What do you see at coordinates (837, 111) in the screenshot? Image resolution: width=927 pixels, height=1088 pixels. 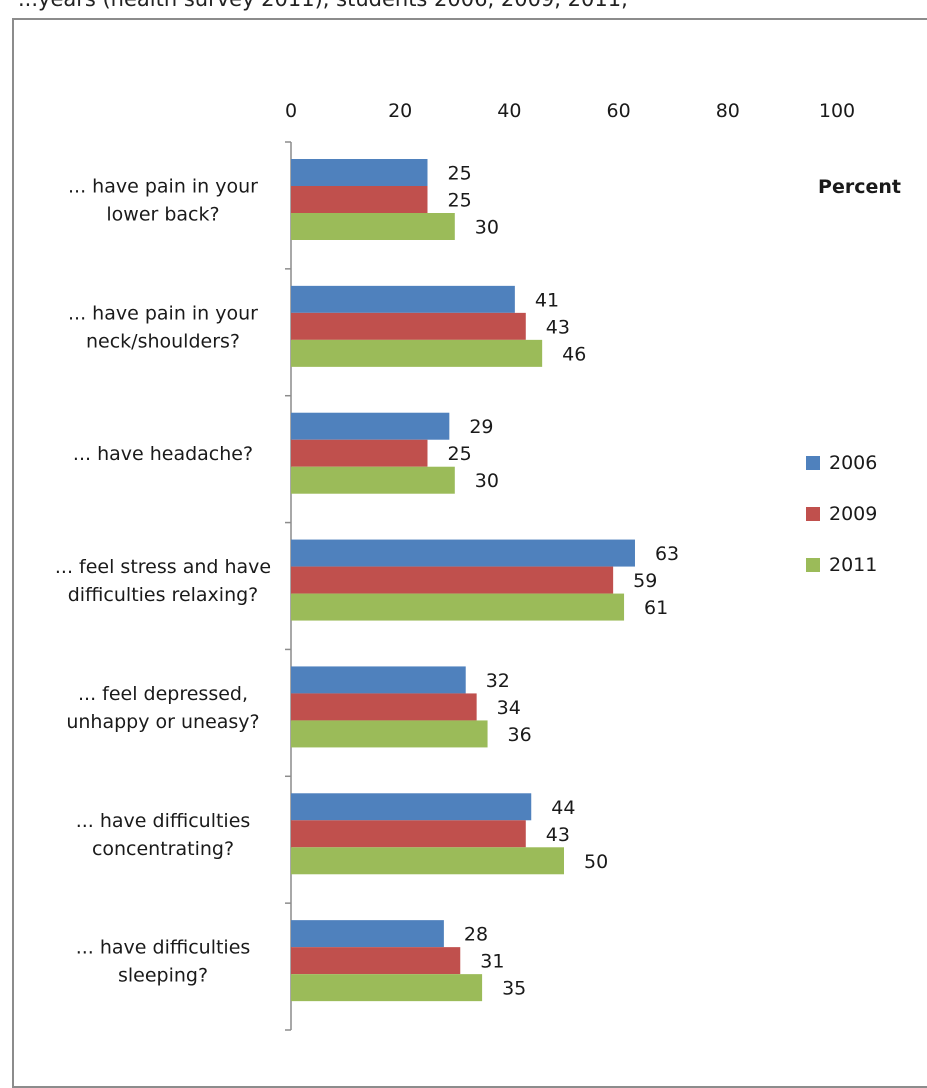 I see `x-tick-label: 100` at bounding box center [837, 111].